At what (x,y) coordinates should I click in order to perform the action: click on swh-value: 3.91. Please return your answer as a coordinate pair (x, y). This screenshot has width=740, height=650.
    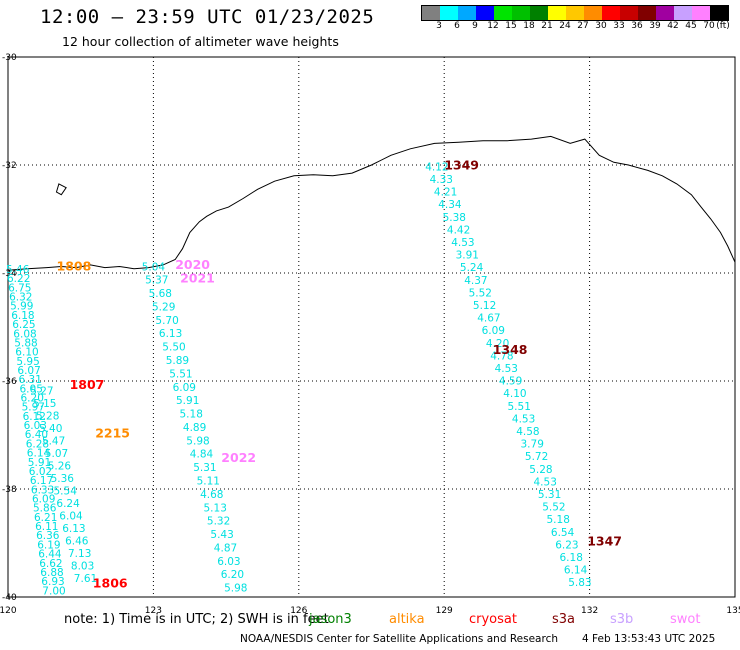
    Looking at the image, I should click on (467, 256).